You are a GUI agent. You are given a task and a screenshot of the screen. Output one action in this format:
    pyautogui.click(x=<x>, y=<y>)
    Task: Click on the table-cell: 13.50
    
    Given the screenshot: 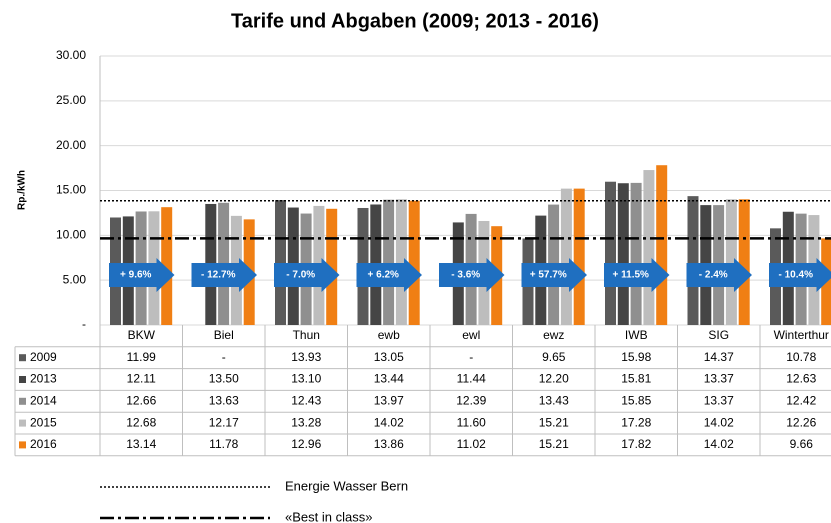 What is the action you would take?
    pyautogui.click(x=224, y=379)
    